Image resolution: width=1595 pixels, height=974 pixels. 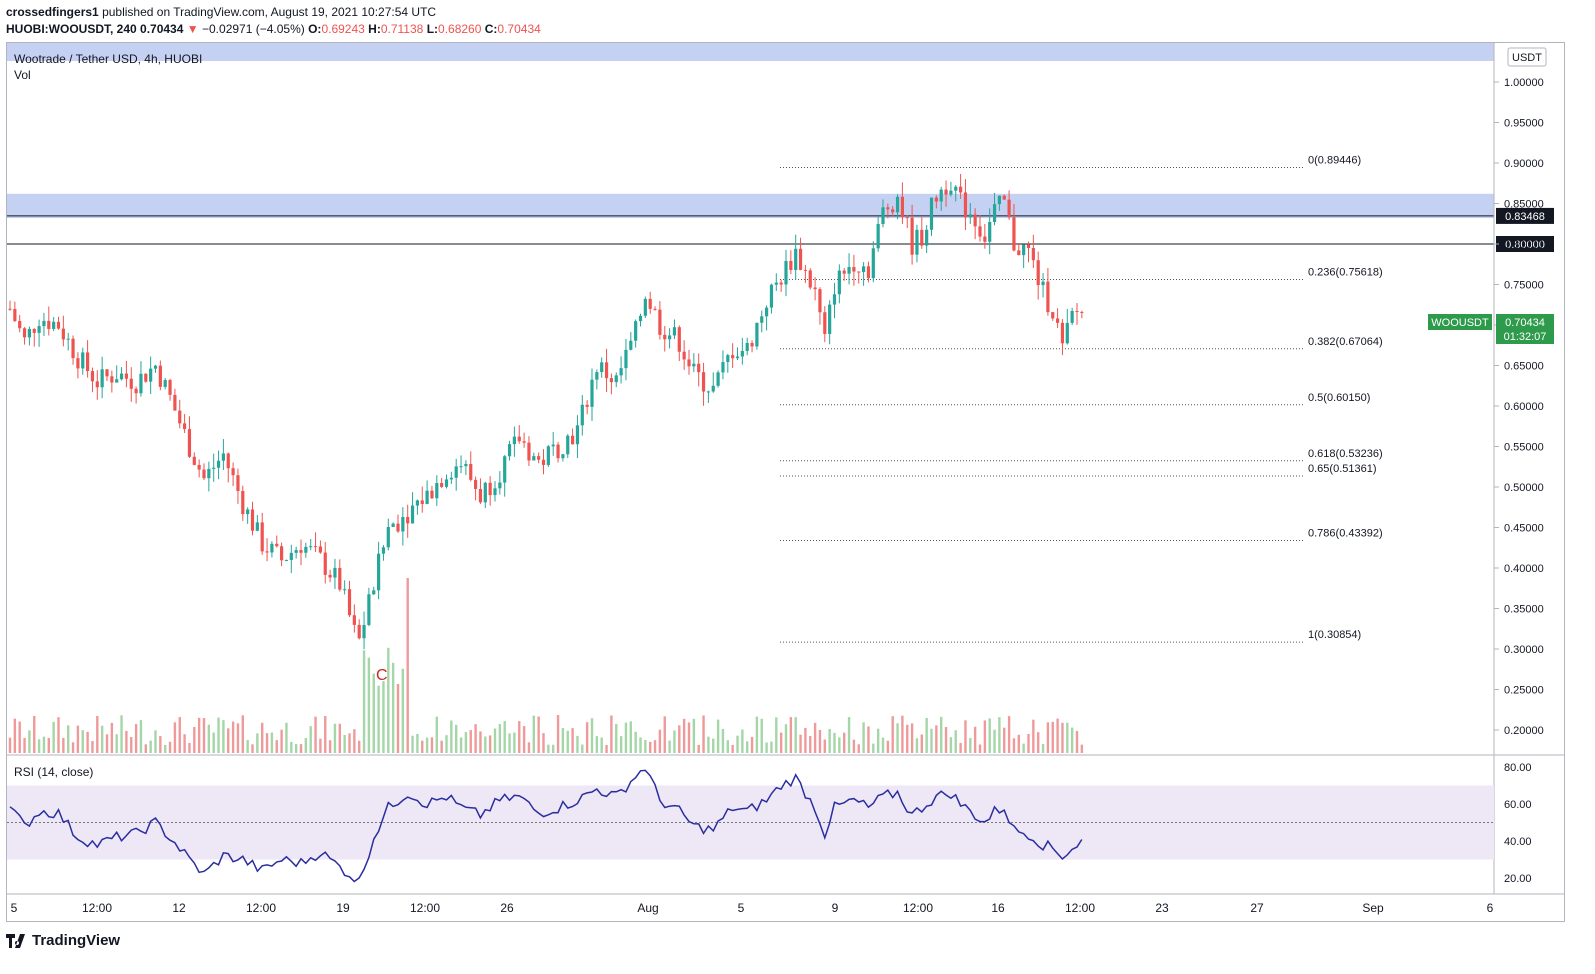 I want to click on horizontal-line-tag, so click(x=1525, y=215).